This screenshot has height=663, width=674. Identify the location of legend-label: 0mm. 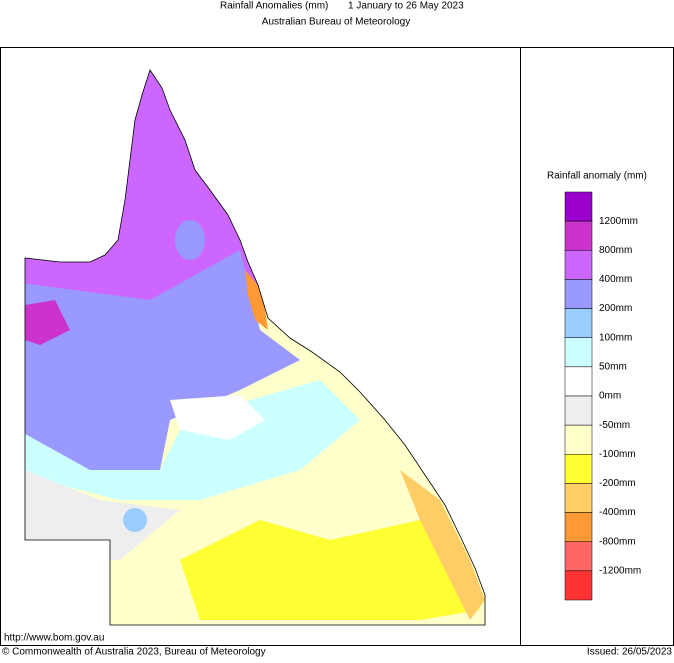
(610, 396).